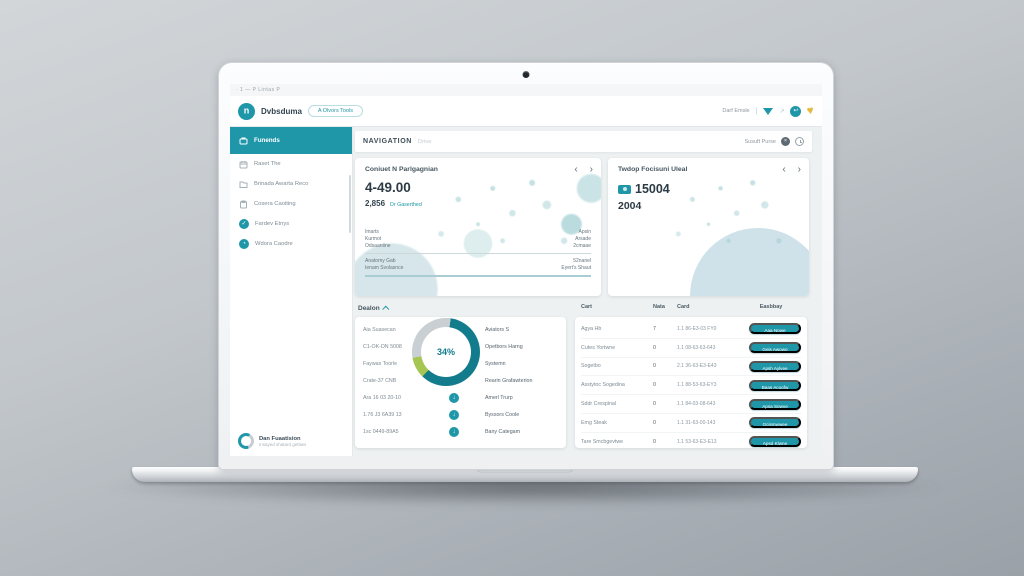  What do you see at coordinates (591, 366) in the screenshot?
I see `order-name: Sogetbo` at bounding box center [591, 366].